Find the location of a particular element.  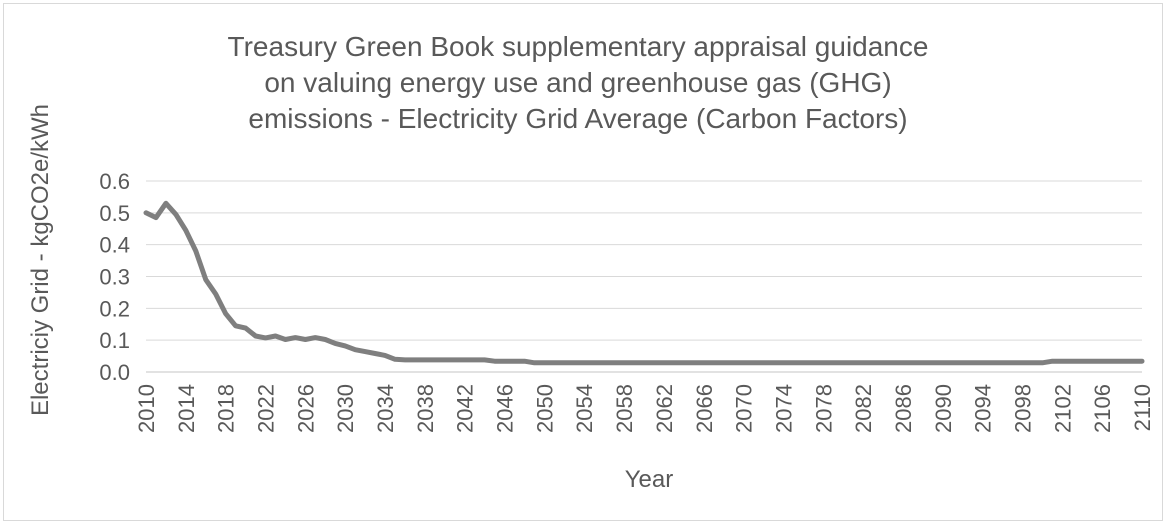

x-tick-label-9: 2046 is located at coordinates (505, 408).